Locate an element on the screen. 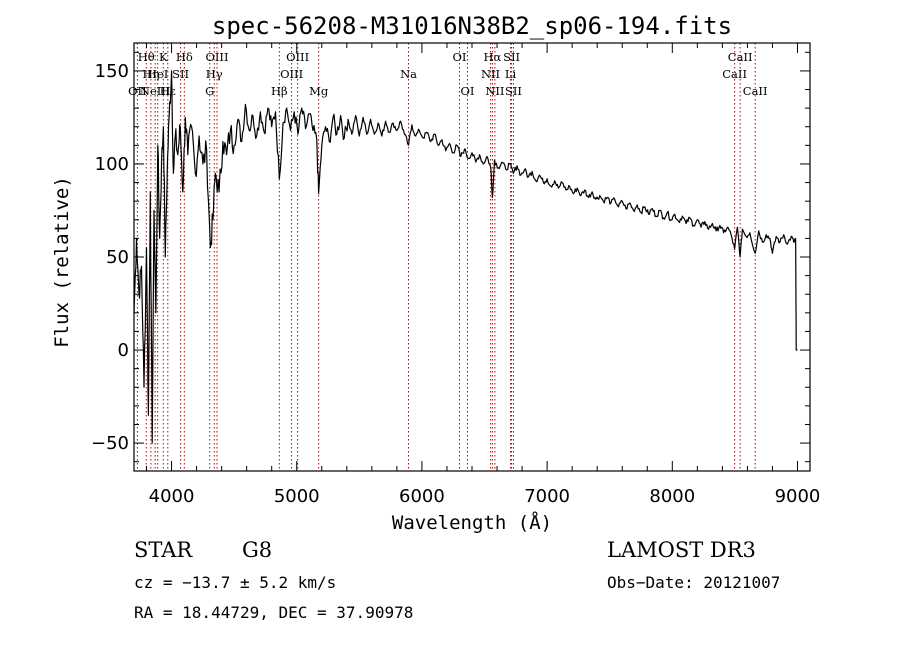 This screenshot has height=649, width=900. x-tick-label: 9000 is located at coordinates (798, 496).